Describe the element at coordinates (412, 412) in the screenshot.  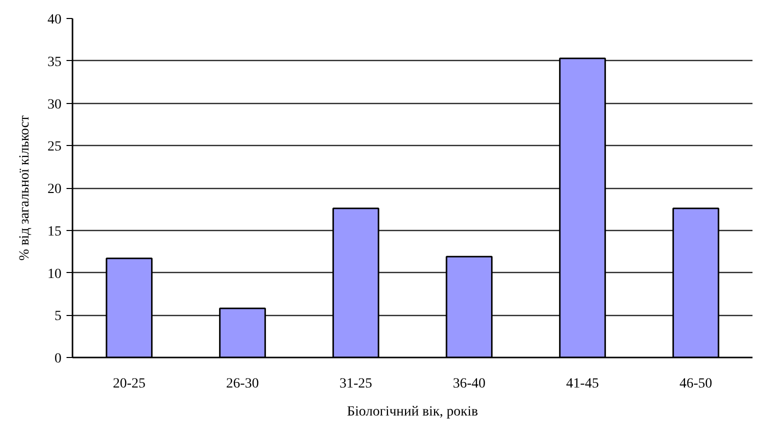
I see `x-axis-title: Біологічний вік, років` at that location.